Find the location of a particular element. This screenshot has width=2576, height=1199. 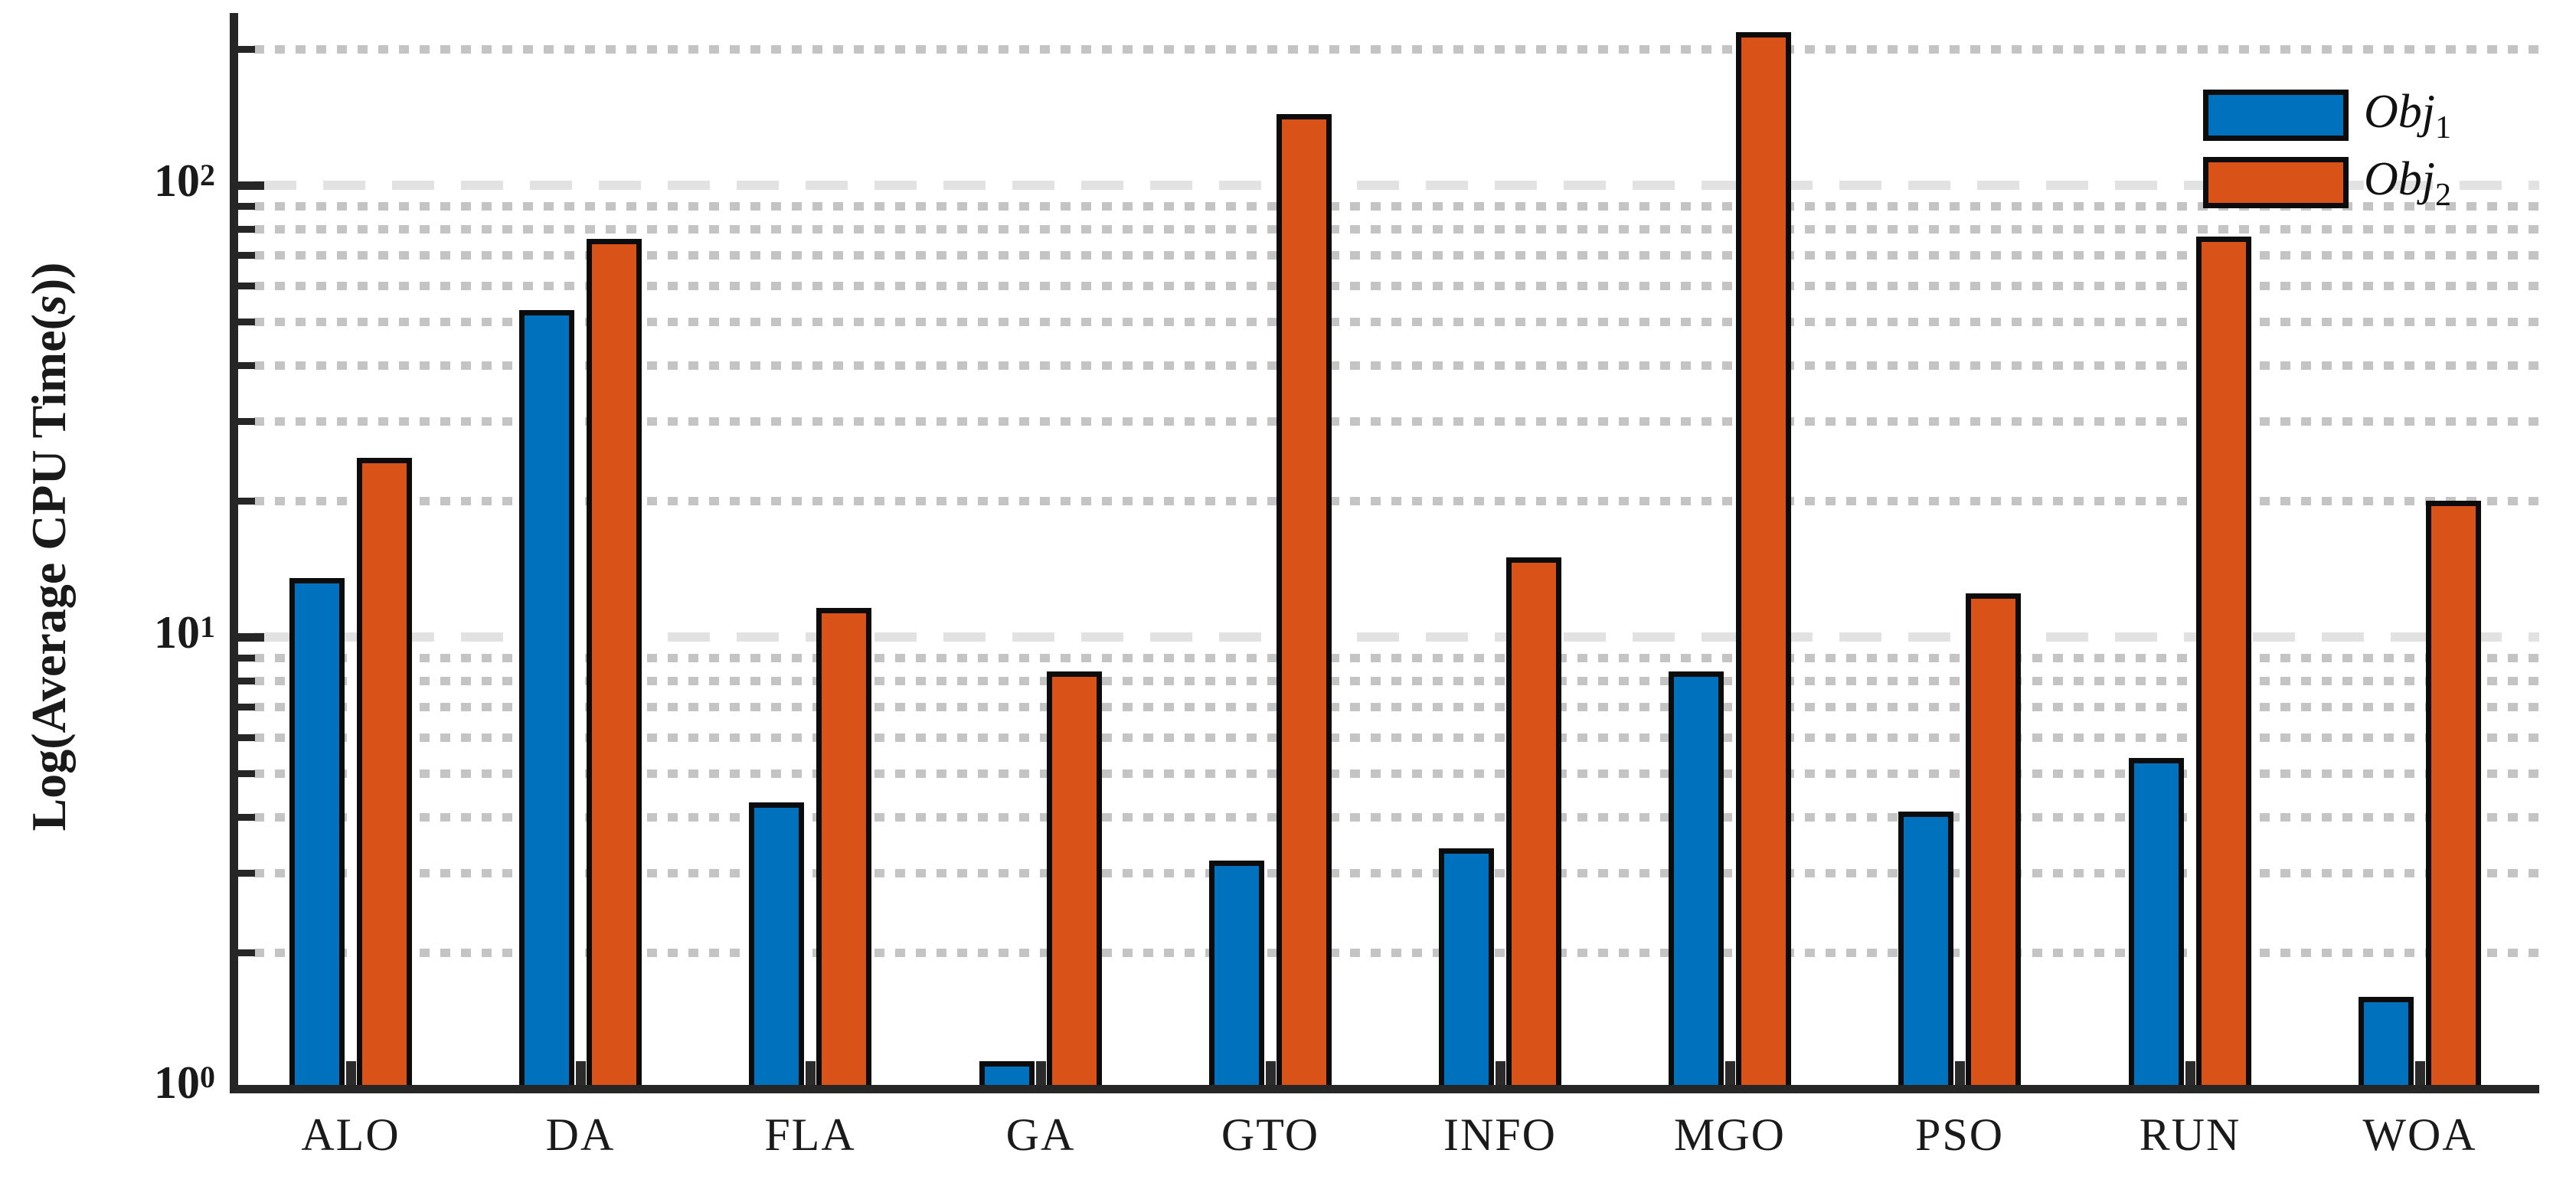

legend-label-obj2: Obj2 is located at coordinates (2407, 182).